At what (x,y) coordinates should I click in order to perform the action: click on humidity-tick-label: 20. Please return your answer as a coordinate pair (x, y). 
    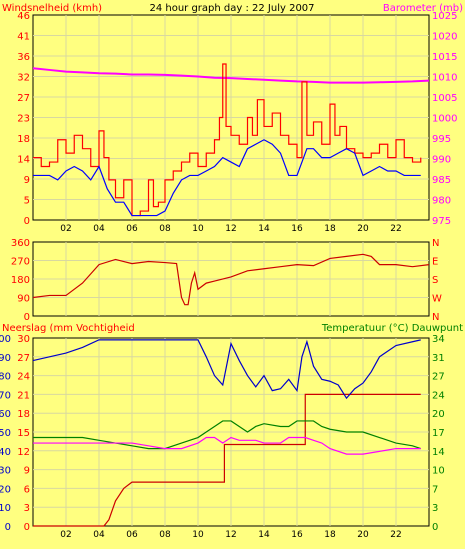
    Looking at the image, I should click on (5, 489).